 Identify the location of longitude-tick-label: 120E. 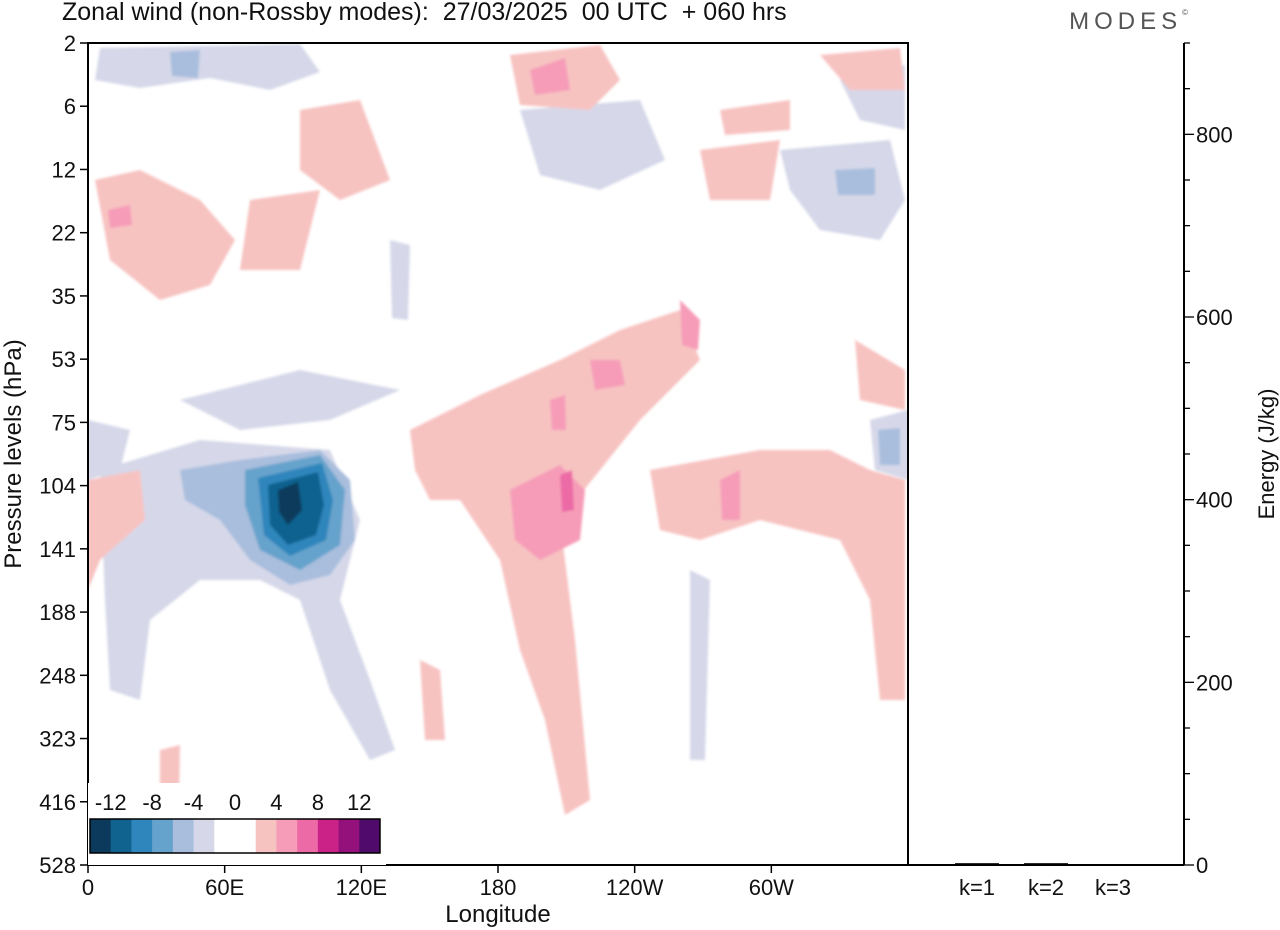
(361, 887).